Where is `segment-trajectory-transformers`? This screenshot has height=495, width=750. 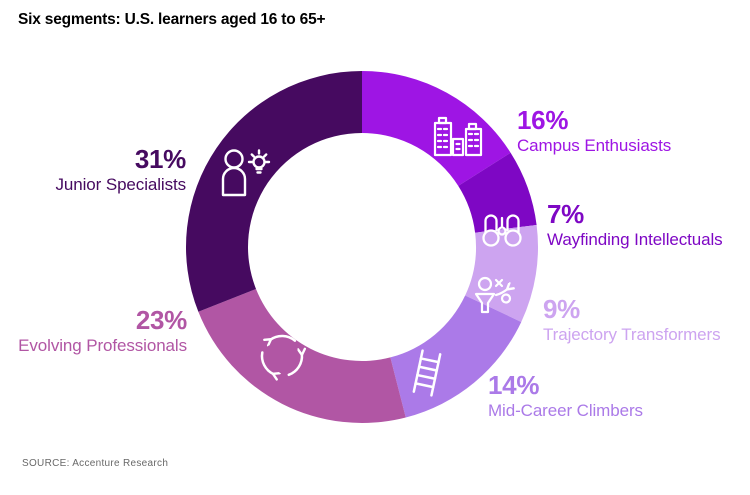
segment-trajectory-transformers is located at coordinates (501, 273).